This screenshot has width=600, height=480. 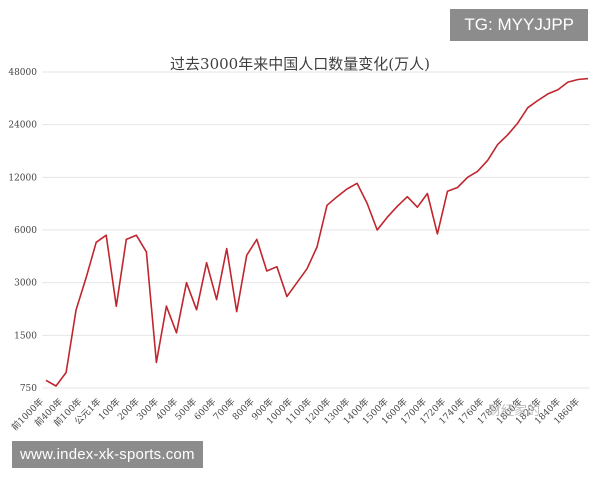 I want to click on y-tick-label: 48000, so click(x=22, y=73).